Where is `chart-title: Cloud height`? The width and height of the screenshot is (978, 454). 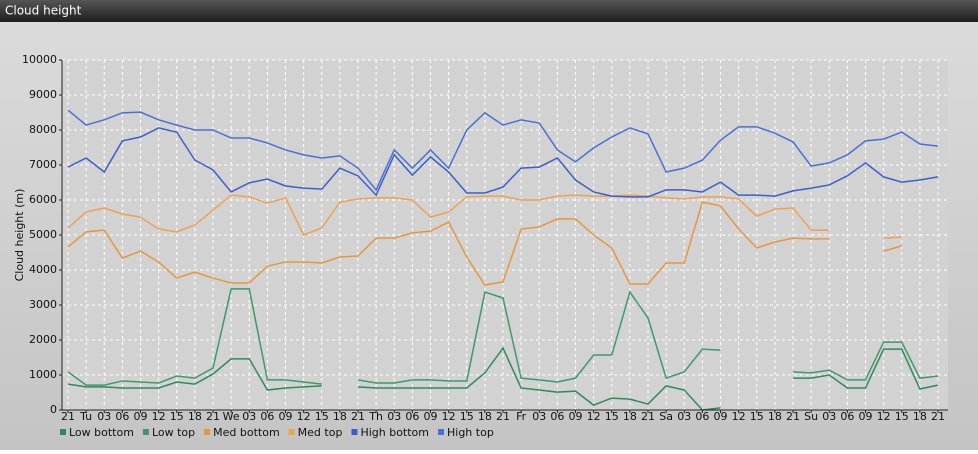
chart-title: Cloud height is located at coordinates (43, 11).